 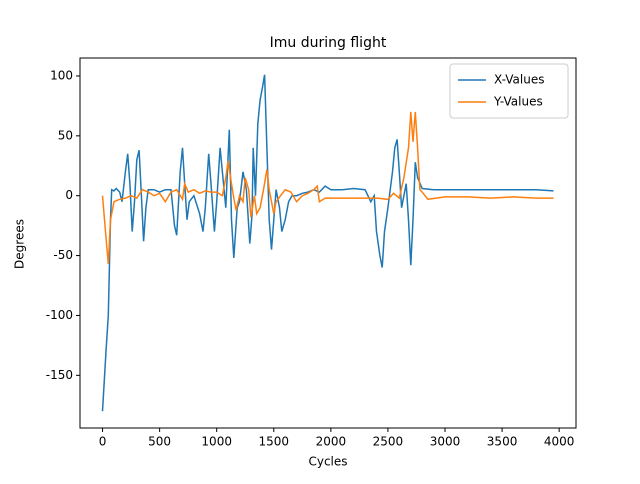 What do you see at coordinates (61, 75) in the screenshot?
I see `y-tick-label: 100` at bounding box center [61, 75].